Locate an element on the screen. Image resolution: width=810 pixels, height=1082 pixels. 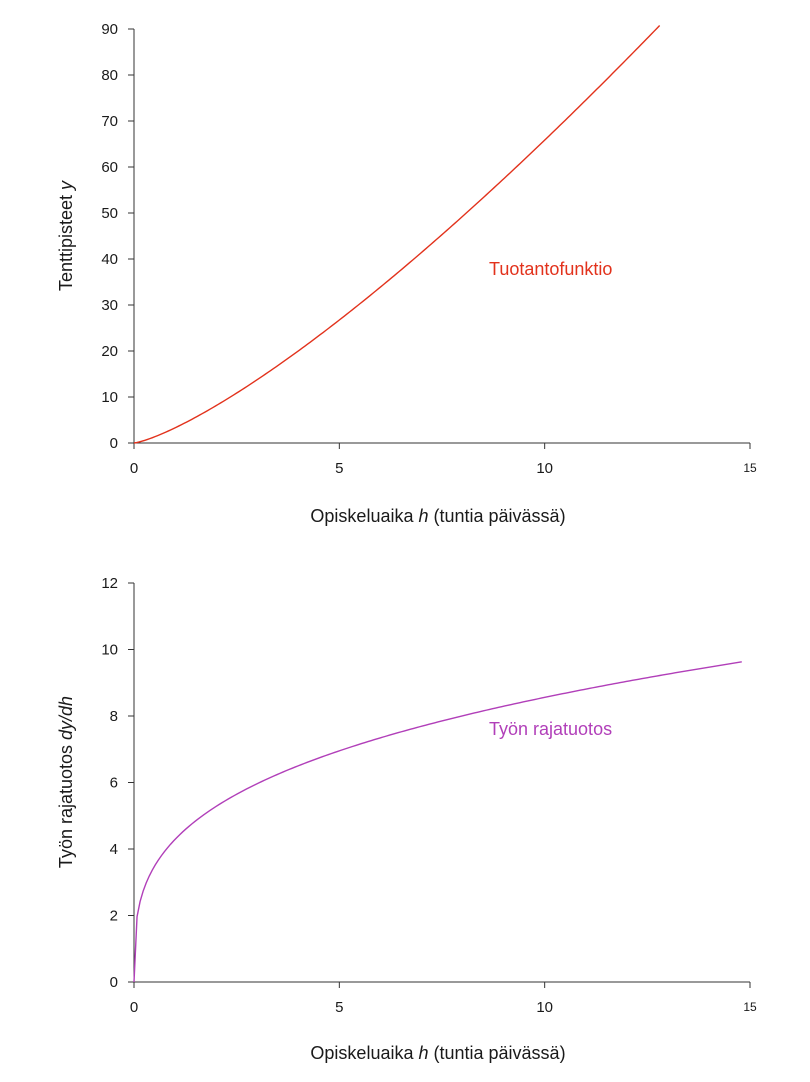
y-tick-label: 80 is located at coordinates (109, 75).